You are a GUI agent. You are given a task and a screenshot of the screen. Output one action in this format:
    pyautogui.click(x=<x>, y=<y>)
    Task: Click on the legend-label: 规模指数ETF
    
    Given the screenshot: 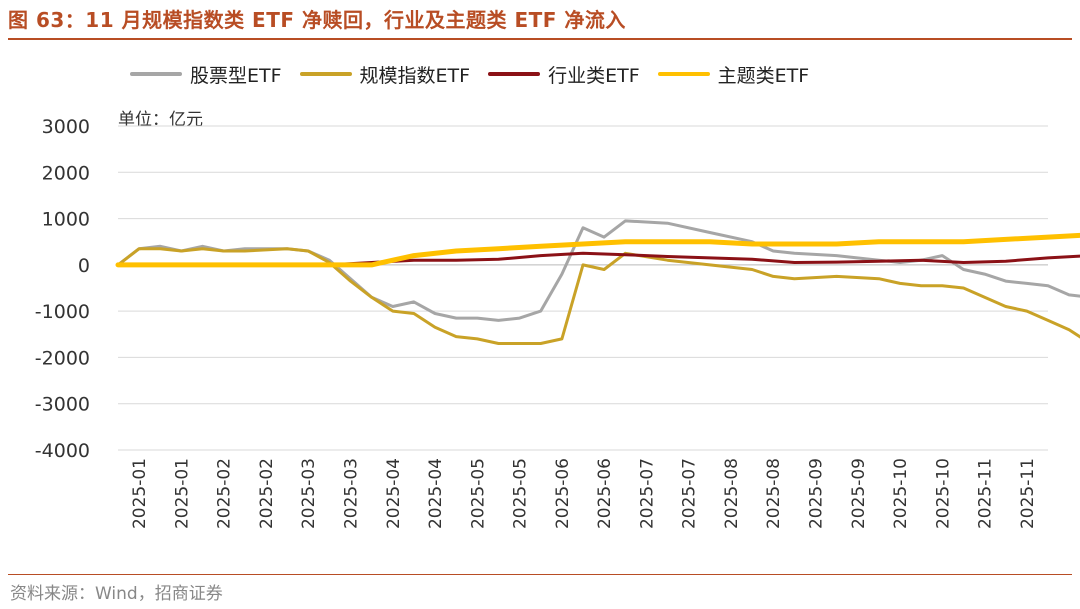 What is the action you would take?
    pyautogui.click(x=415, y=75)
    